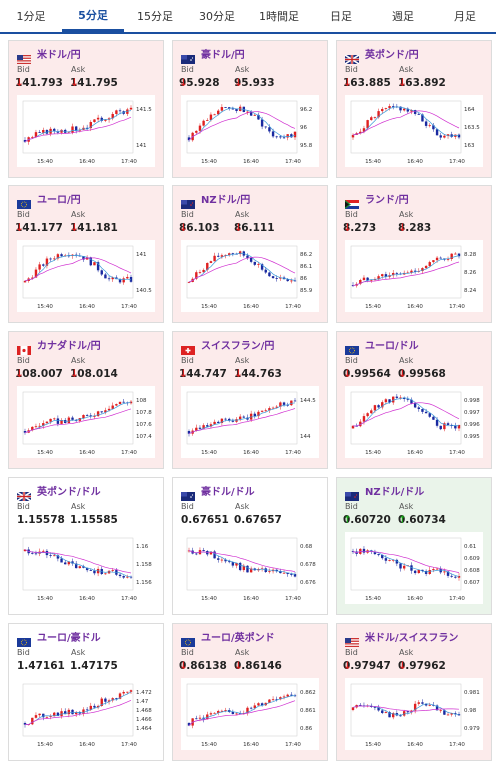 This screenshot has width=496, height=764. Describe the element at coordinates (392, 346) in the screenshot. I see `pair-name: ユーロ/ドル` at that location.